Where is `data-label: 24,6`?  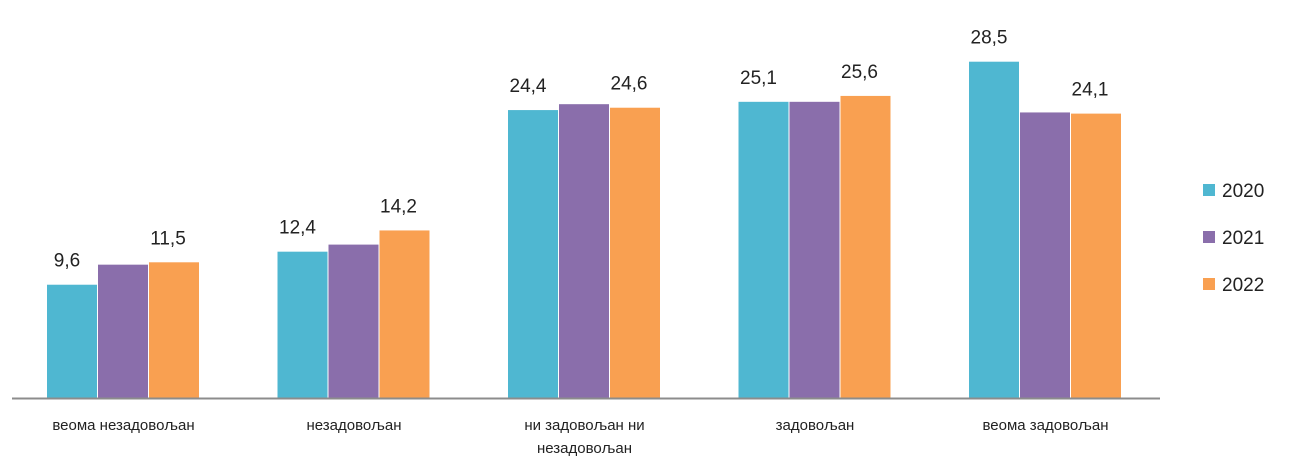
data-label: 24,6 is located at coordinates (629, 84).